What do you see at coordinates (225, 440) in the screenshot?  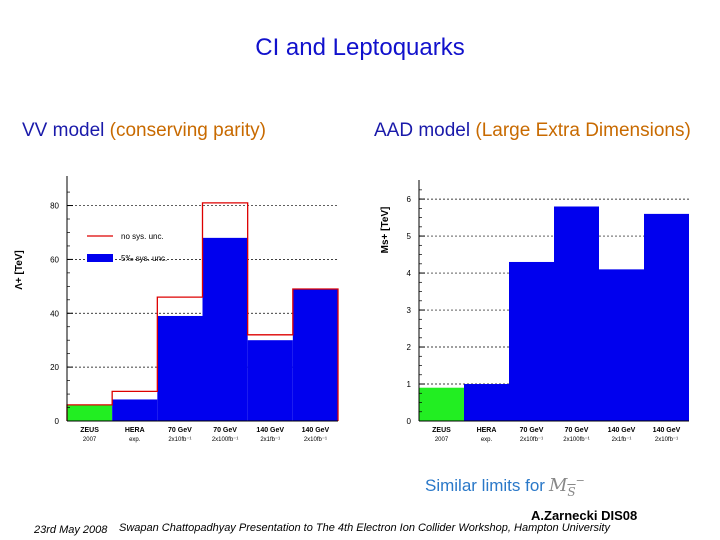 I see `vv-category-sub-3: 2x100fb⁻¹` at bounding box center [225, 440].